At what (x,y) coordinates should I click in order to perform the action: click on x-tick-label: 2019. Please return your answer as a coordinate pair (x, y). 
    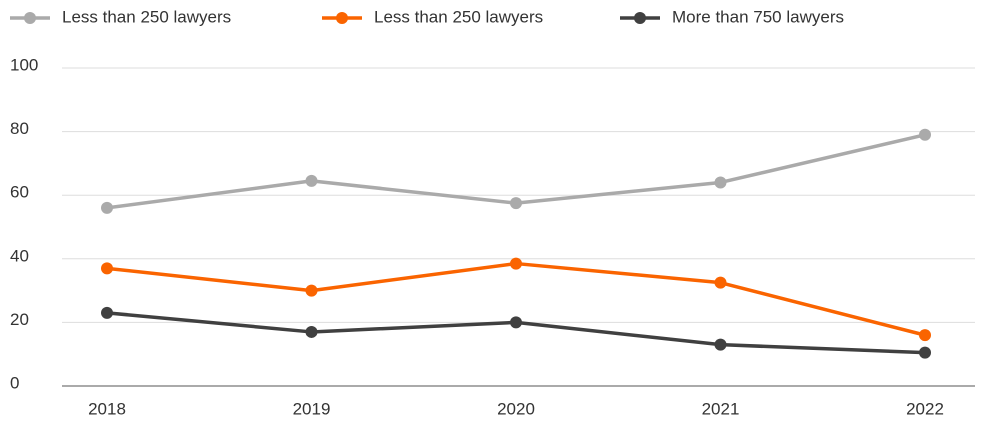
    Looking at the image, I should click on (312, 408).